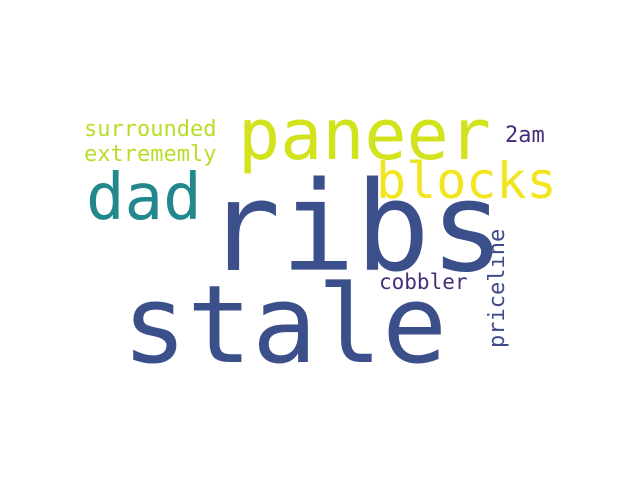 The image size is (640, 480). Describe the element at coordinates (150, 154) in the screenshot. I see `word-extrememly: extrememly` at that location.